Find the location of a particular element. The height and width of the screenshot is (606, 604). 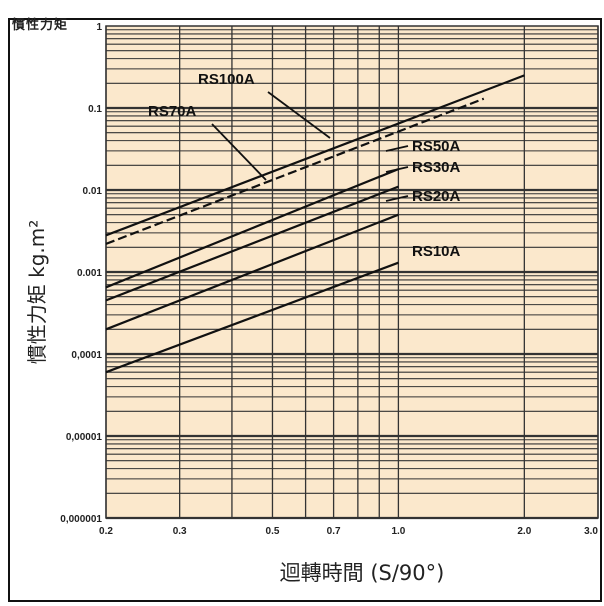

leader-line-rs20a is located at coordinates (397, 198).